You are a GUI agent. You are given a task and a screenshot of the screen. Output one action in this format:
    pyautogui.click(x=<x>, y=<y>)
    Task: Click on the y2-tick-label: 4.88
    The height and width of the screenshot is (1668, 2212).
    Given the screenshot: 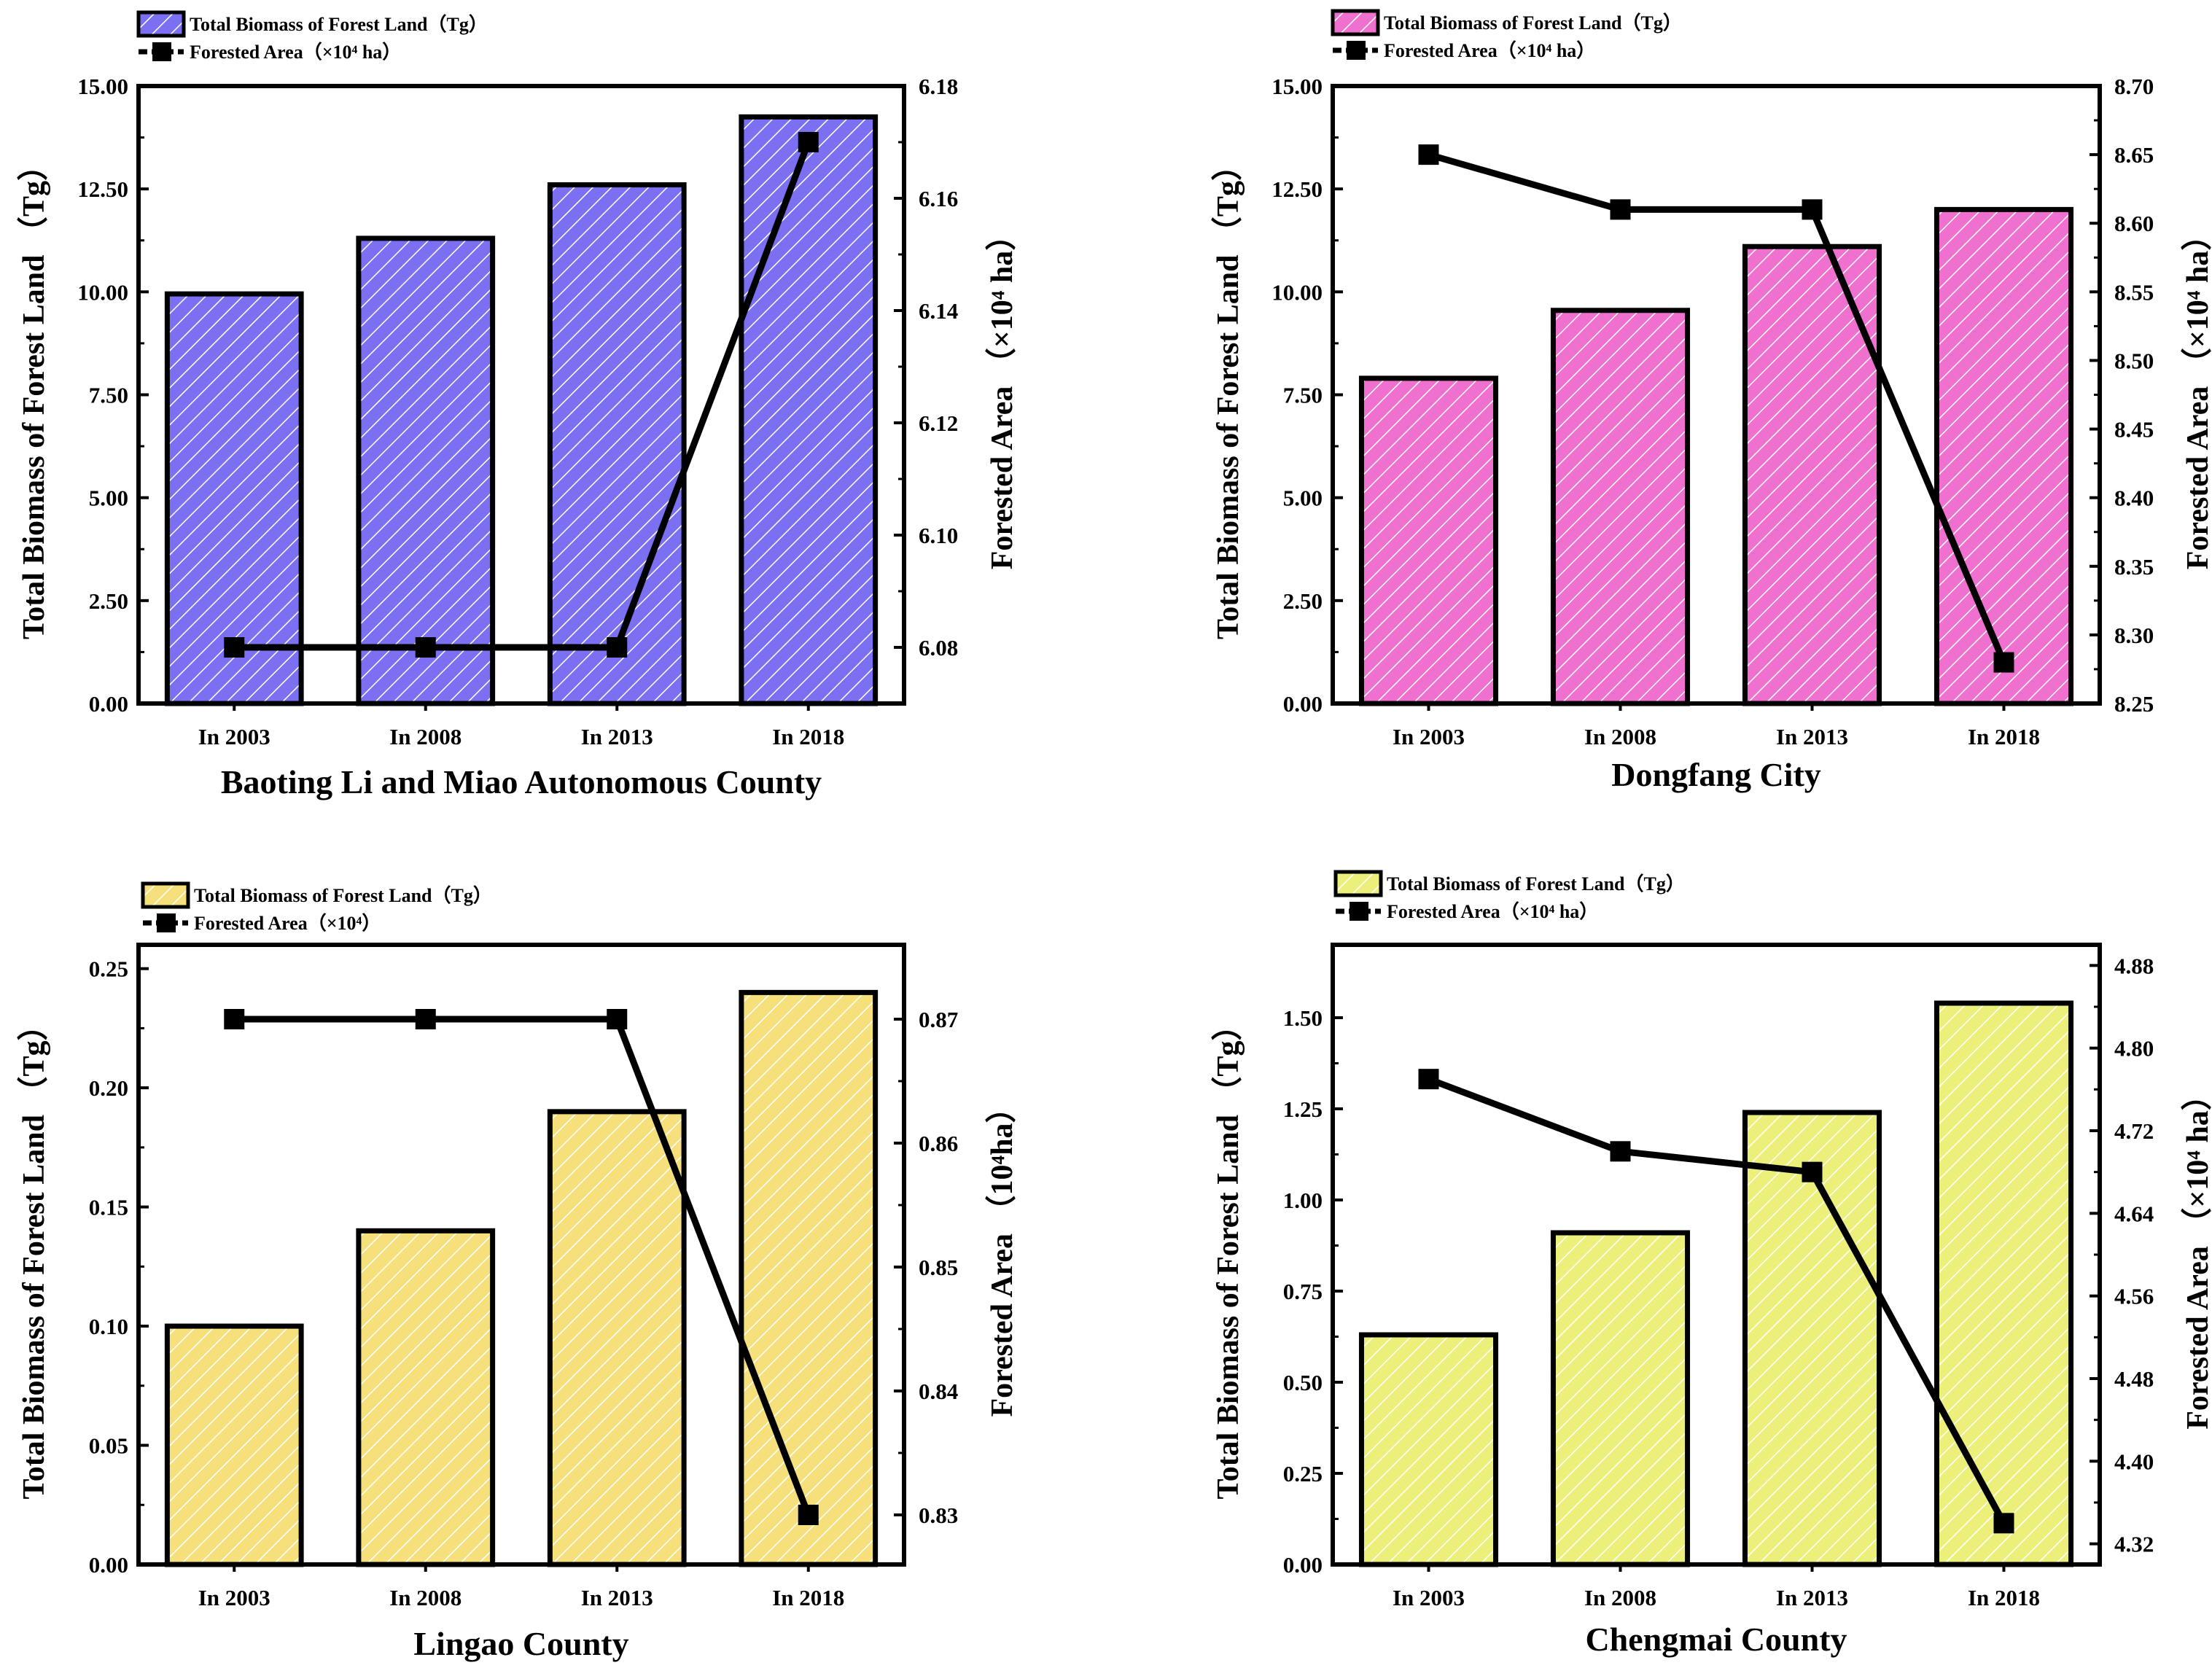 What is the action you would take?
    pyautogui.click(x=2134, y=966)
    